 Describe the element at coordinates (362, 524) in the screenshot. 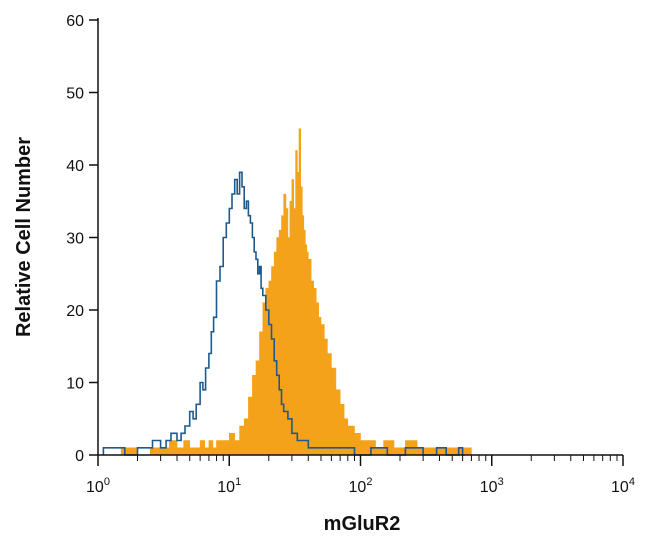

I see `x-axis-title: mGluR2` at that location.